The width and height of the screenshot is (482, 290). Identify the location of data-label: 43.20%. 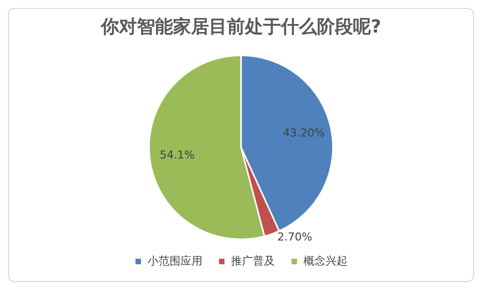
(303, 133).